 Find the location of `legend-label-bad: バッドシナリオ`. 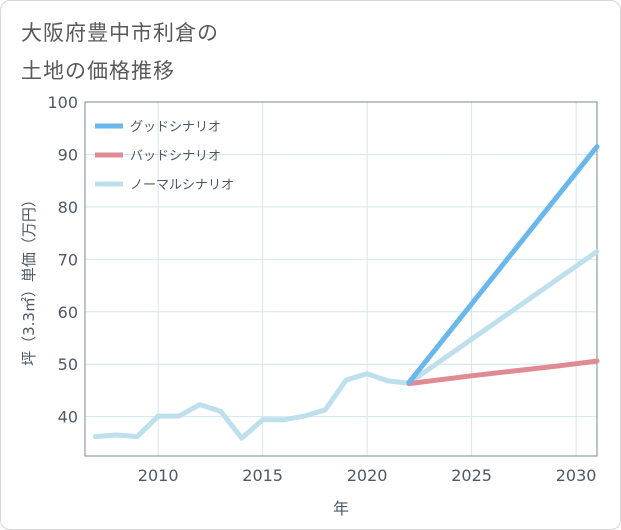

legend-label-bad: バッドシナリオ is located at coordinates (175, 156).